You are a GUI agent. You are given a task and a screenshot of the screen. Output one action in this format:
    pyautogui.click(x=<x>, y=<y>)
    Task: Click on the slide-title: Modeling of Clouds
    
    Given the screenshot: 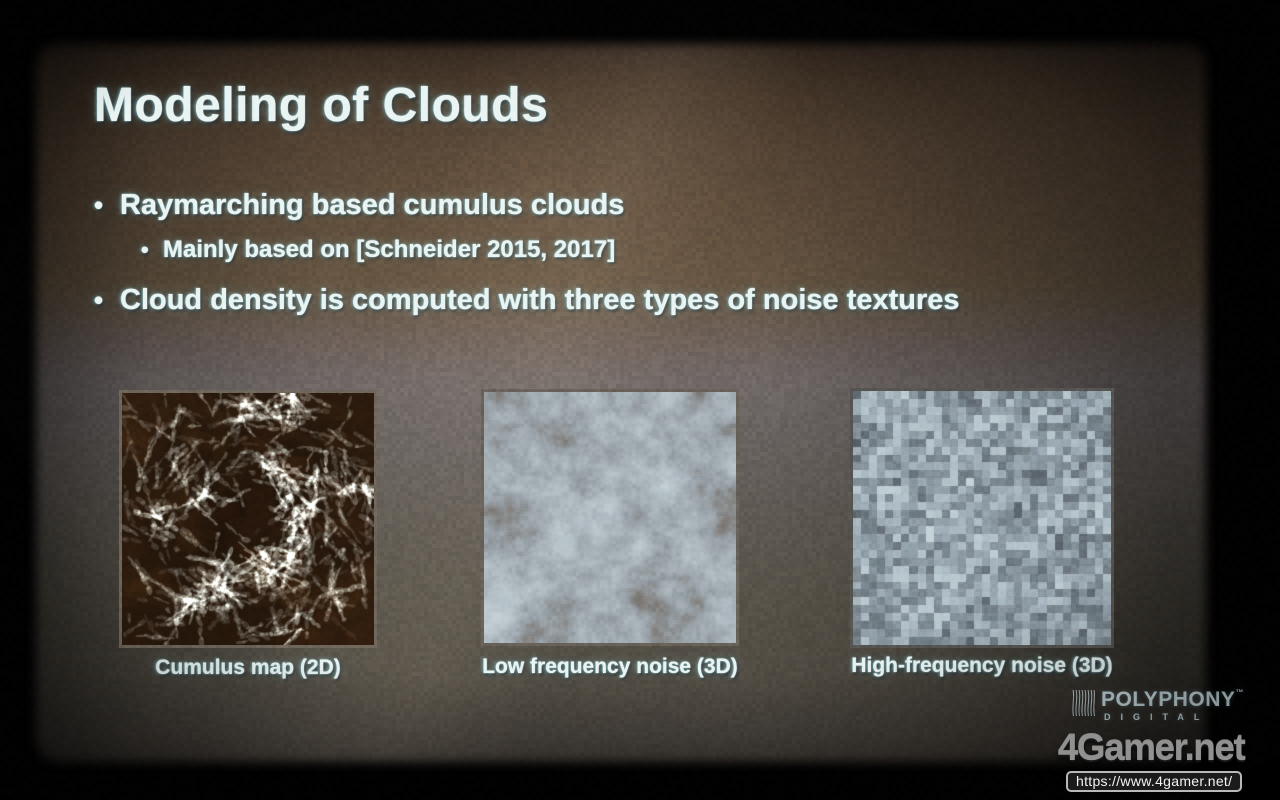 What is the action you would take?
    pyautogui.click(x=321, y=105)
    